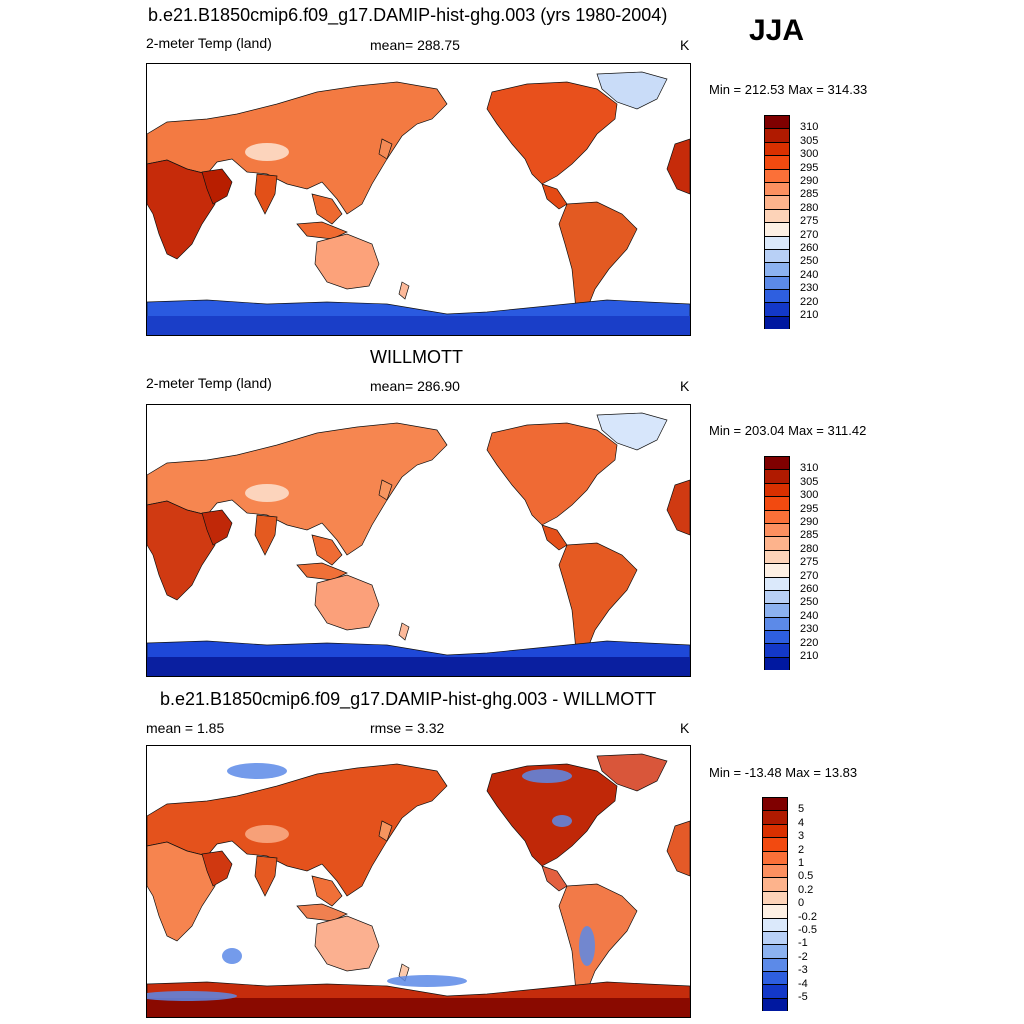 This screenshot has height=1024, width=1024. What do you see at coordinates (347, 943) in the screenshot?
I see `land-australia` at bounding box center [347, 943].